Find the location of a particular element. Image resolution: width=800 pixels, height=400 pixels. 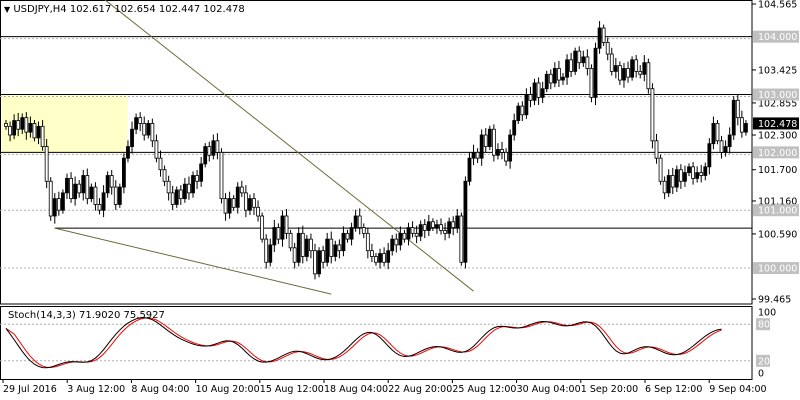

current-price-label: 102.478 is located at coordinates (777, 124).